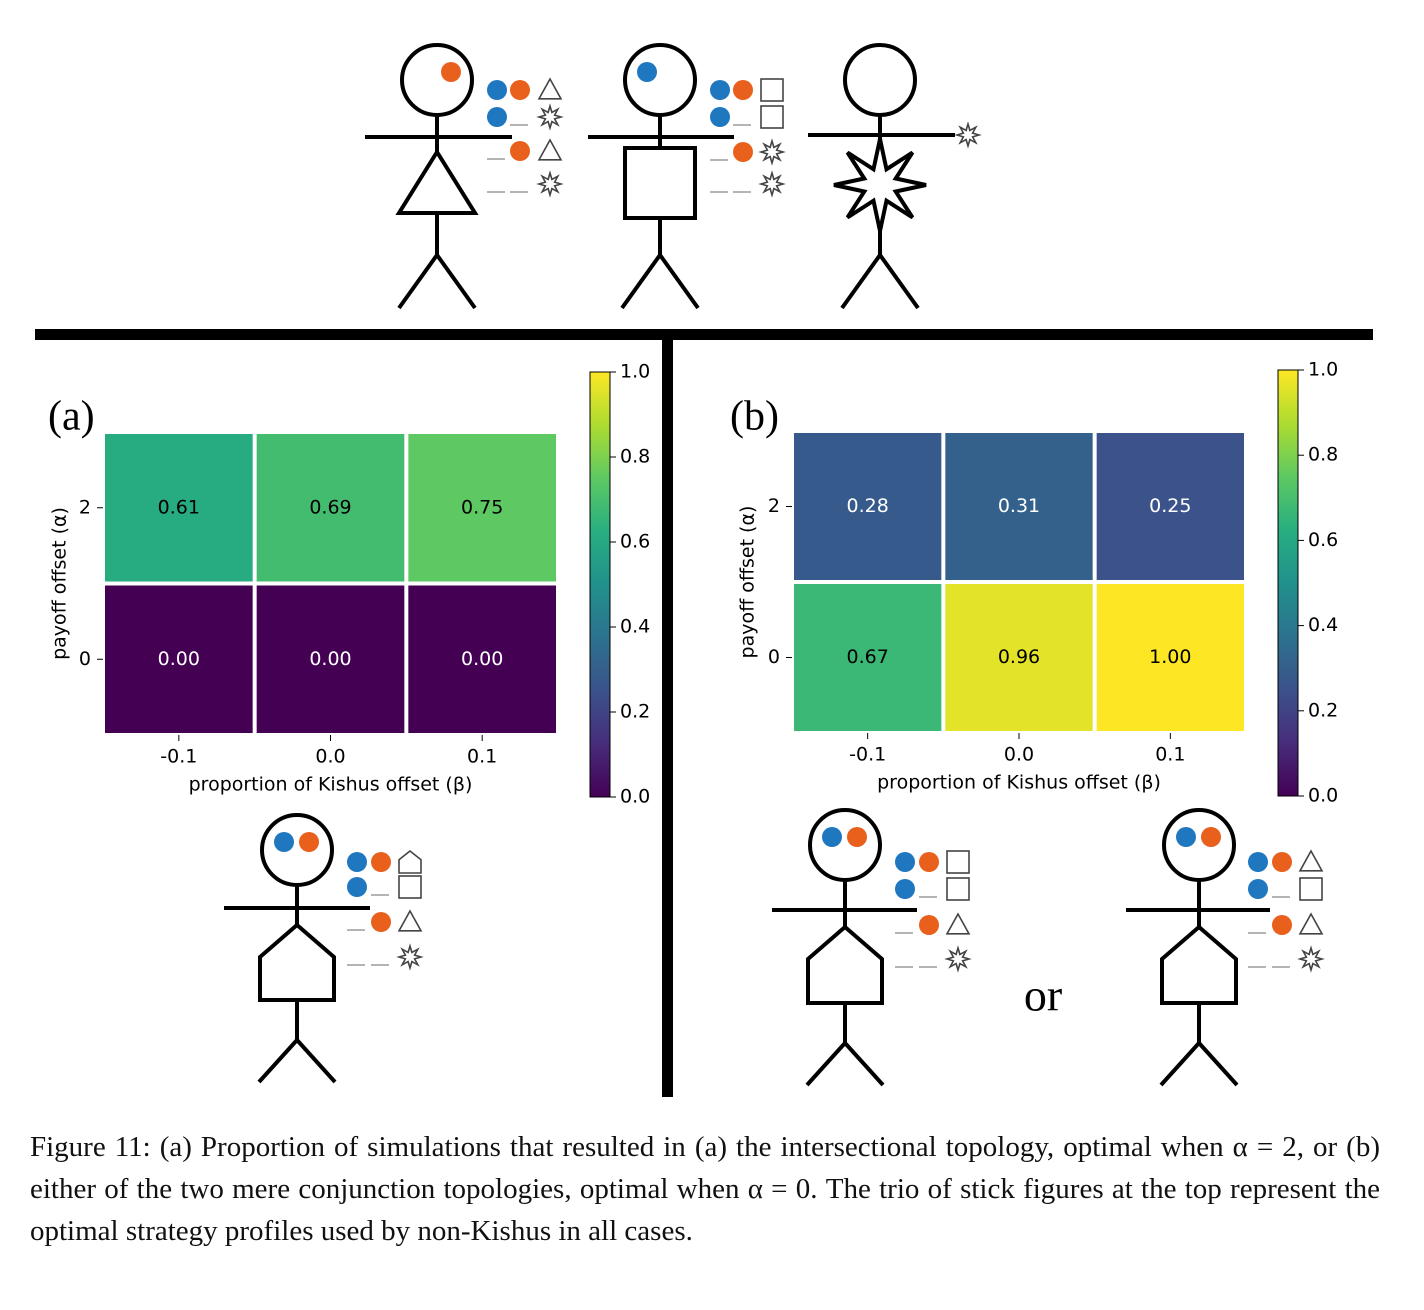 The image size is (1424, 1310). What do you see at coordinates (410, 861) in the screenshot?
I see `symbol-house` at bounding box center [410, 861].